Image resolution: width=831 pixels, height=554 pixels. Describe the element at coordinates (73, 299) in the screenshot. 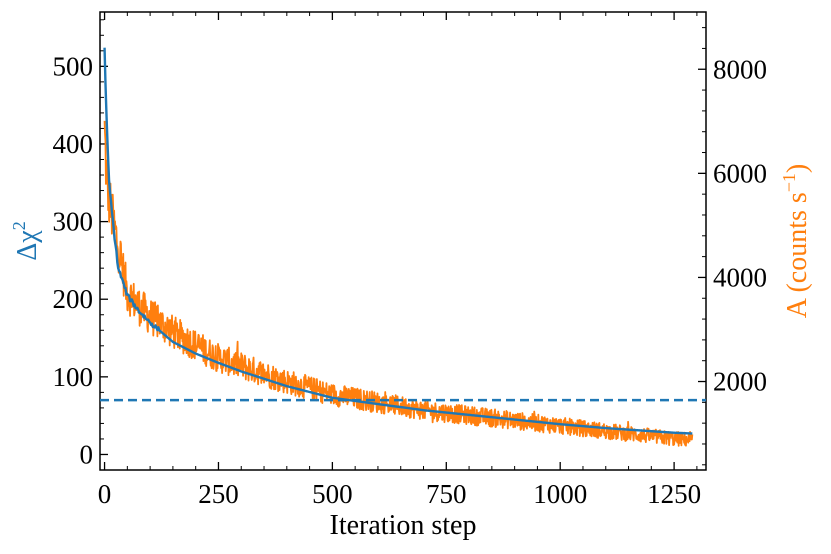

I see `y-left-tick-label-200: 200` at that location.